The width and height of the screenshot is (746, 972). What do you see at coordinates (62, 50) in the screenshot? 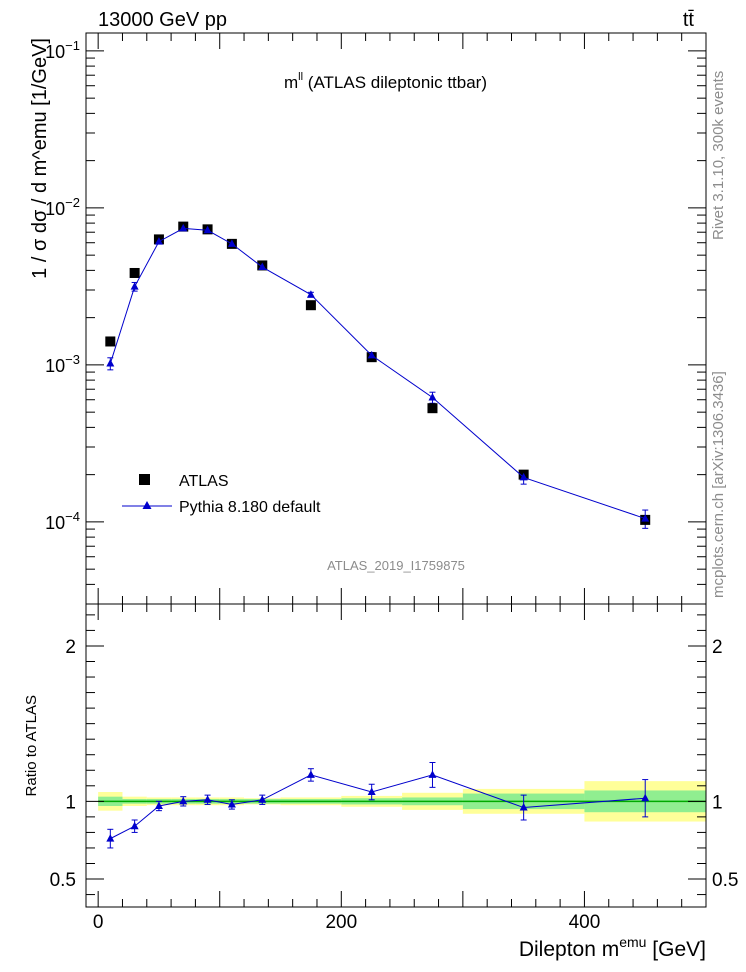
I see `main-y-tick-label: 10⁻¹` at bounding box center [62, 50].